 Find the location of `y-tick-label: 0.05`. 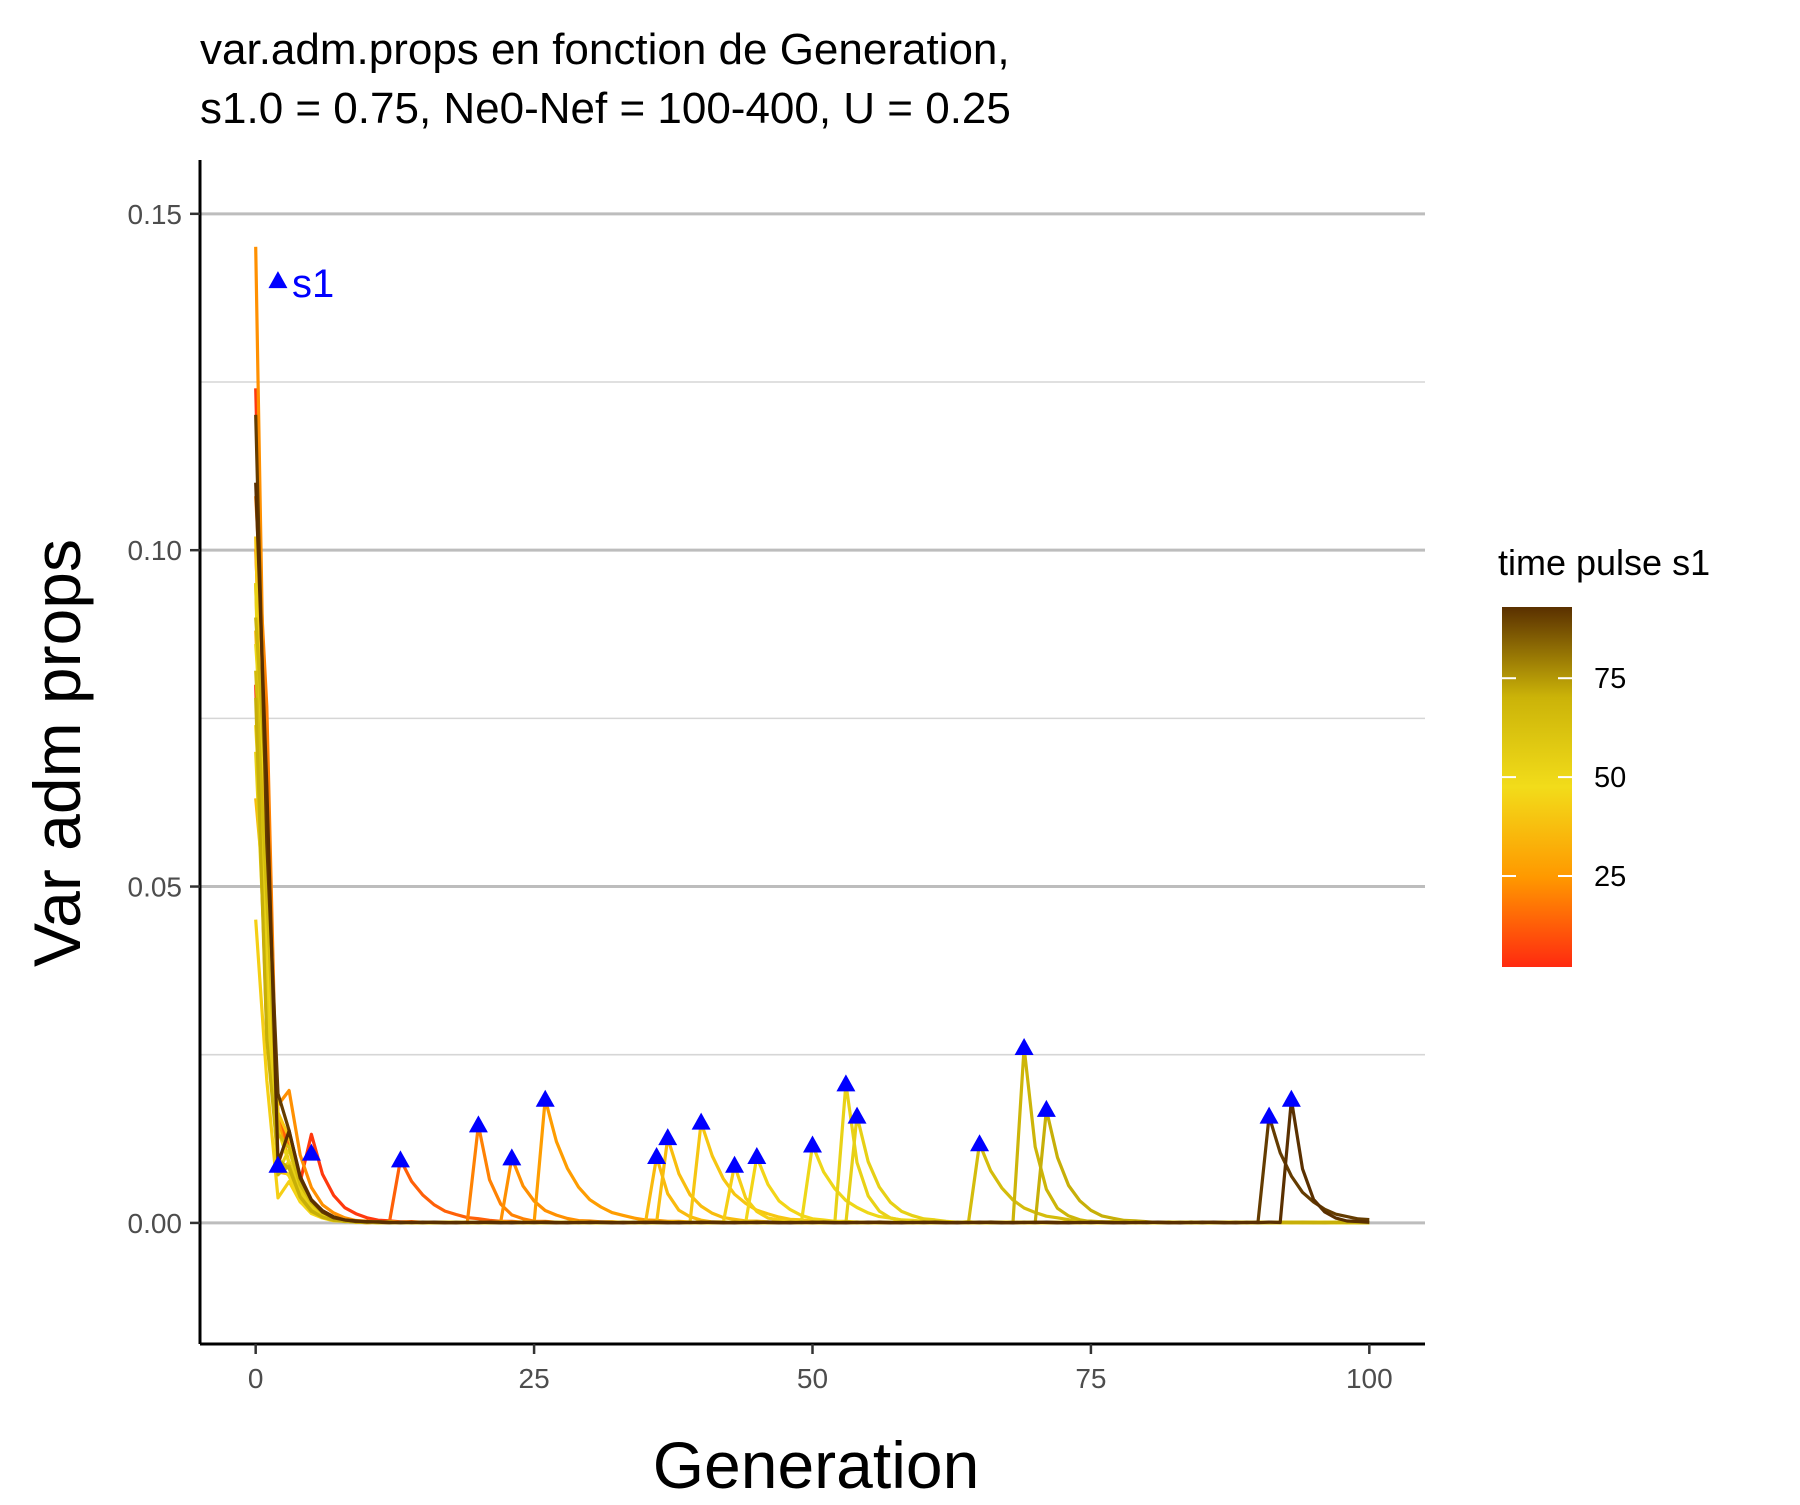

y-tick-label: 0.05 is located at coordinates (155, 887).